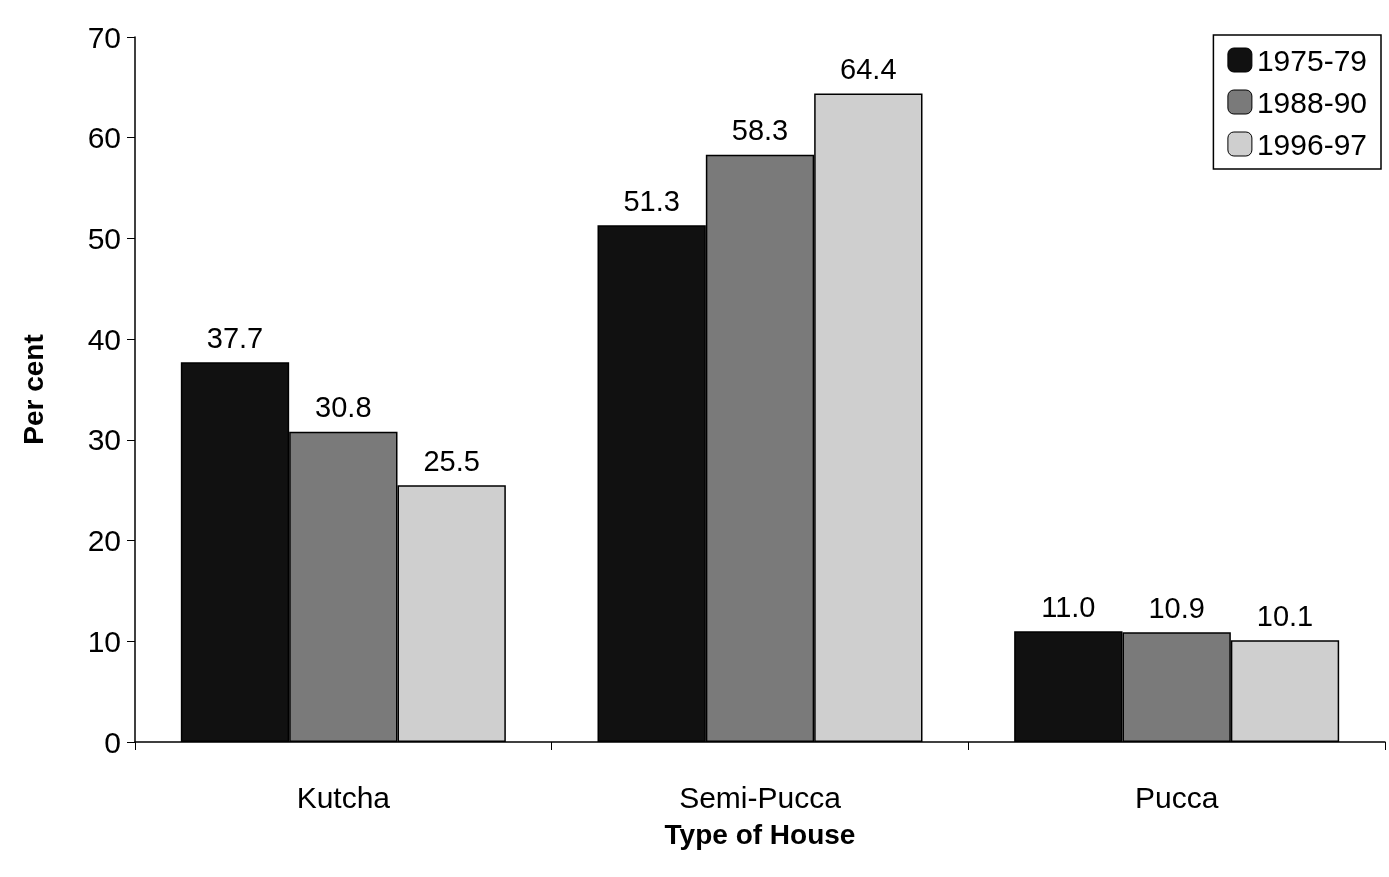 The width and height of the screenshot is (1389, 877). Describe the element at coordinates (760, 834) in the screenshot. I see `x-axis-title: Type of House` at that location.